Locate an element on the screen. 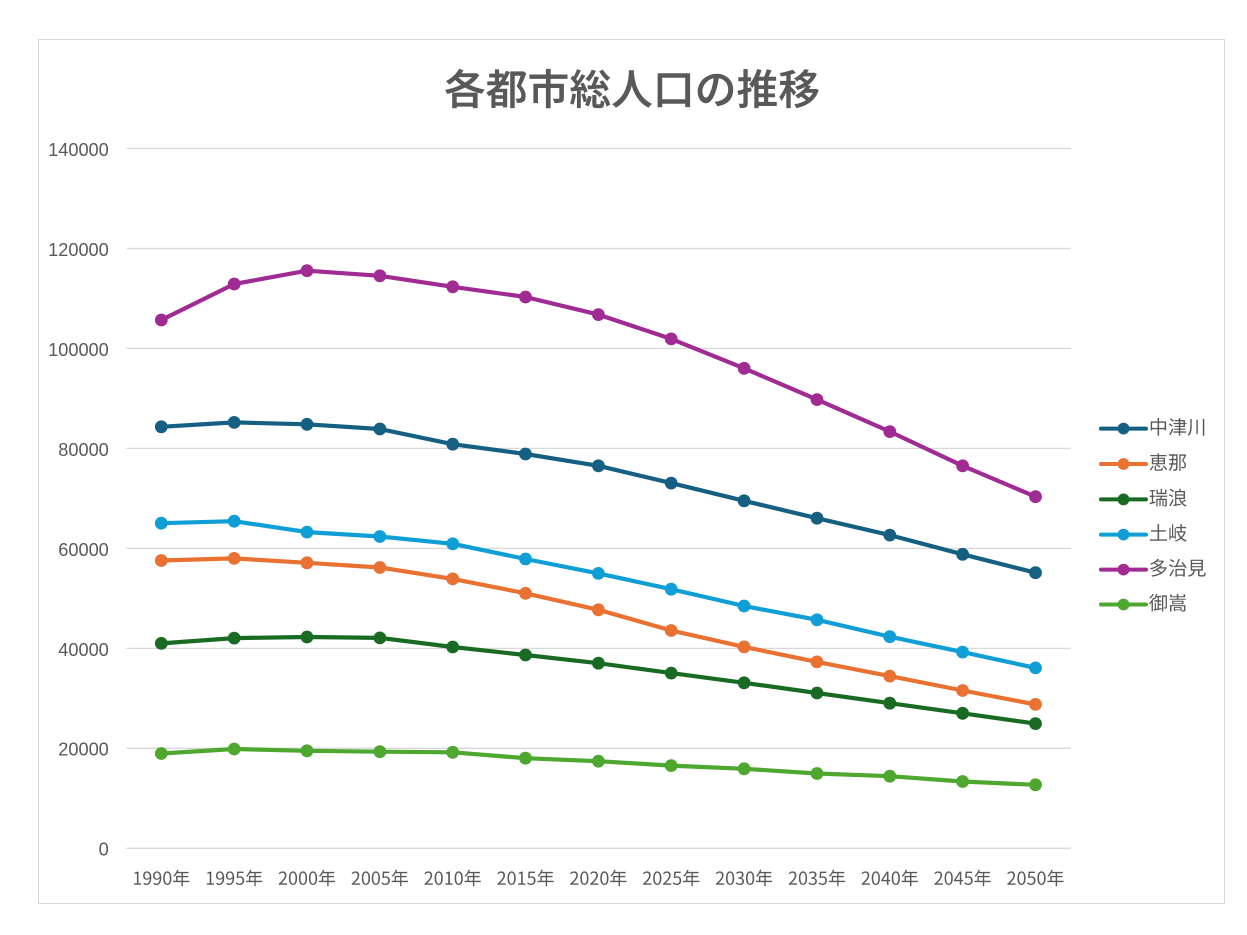  svg-text: 20000 is located at coordinates (83, 750).